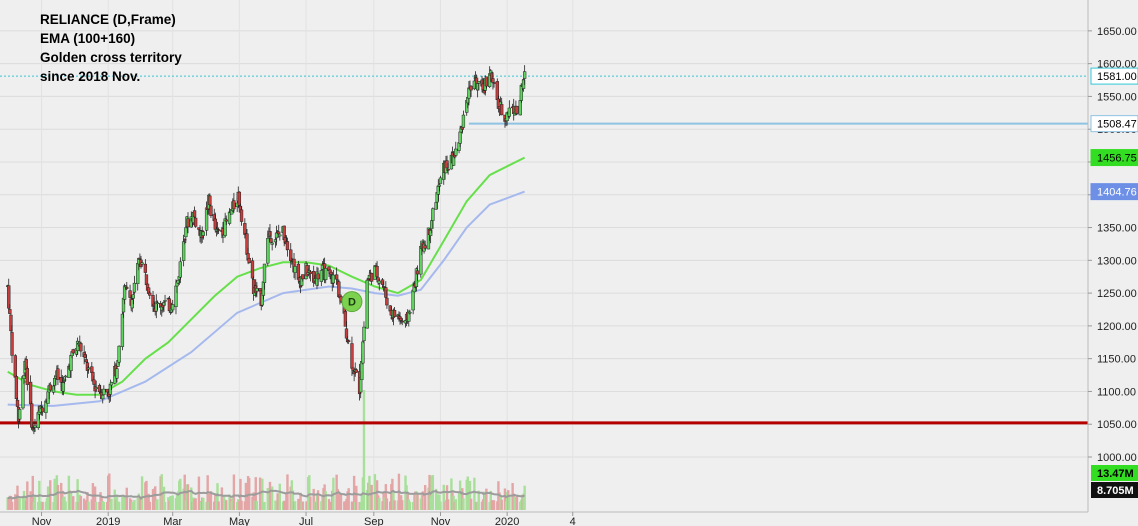 The width and height of the screenshot is (1138, 526). I want to click on x-tick-label: Jul, so click(306, 521).